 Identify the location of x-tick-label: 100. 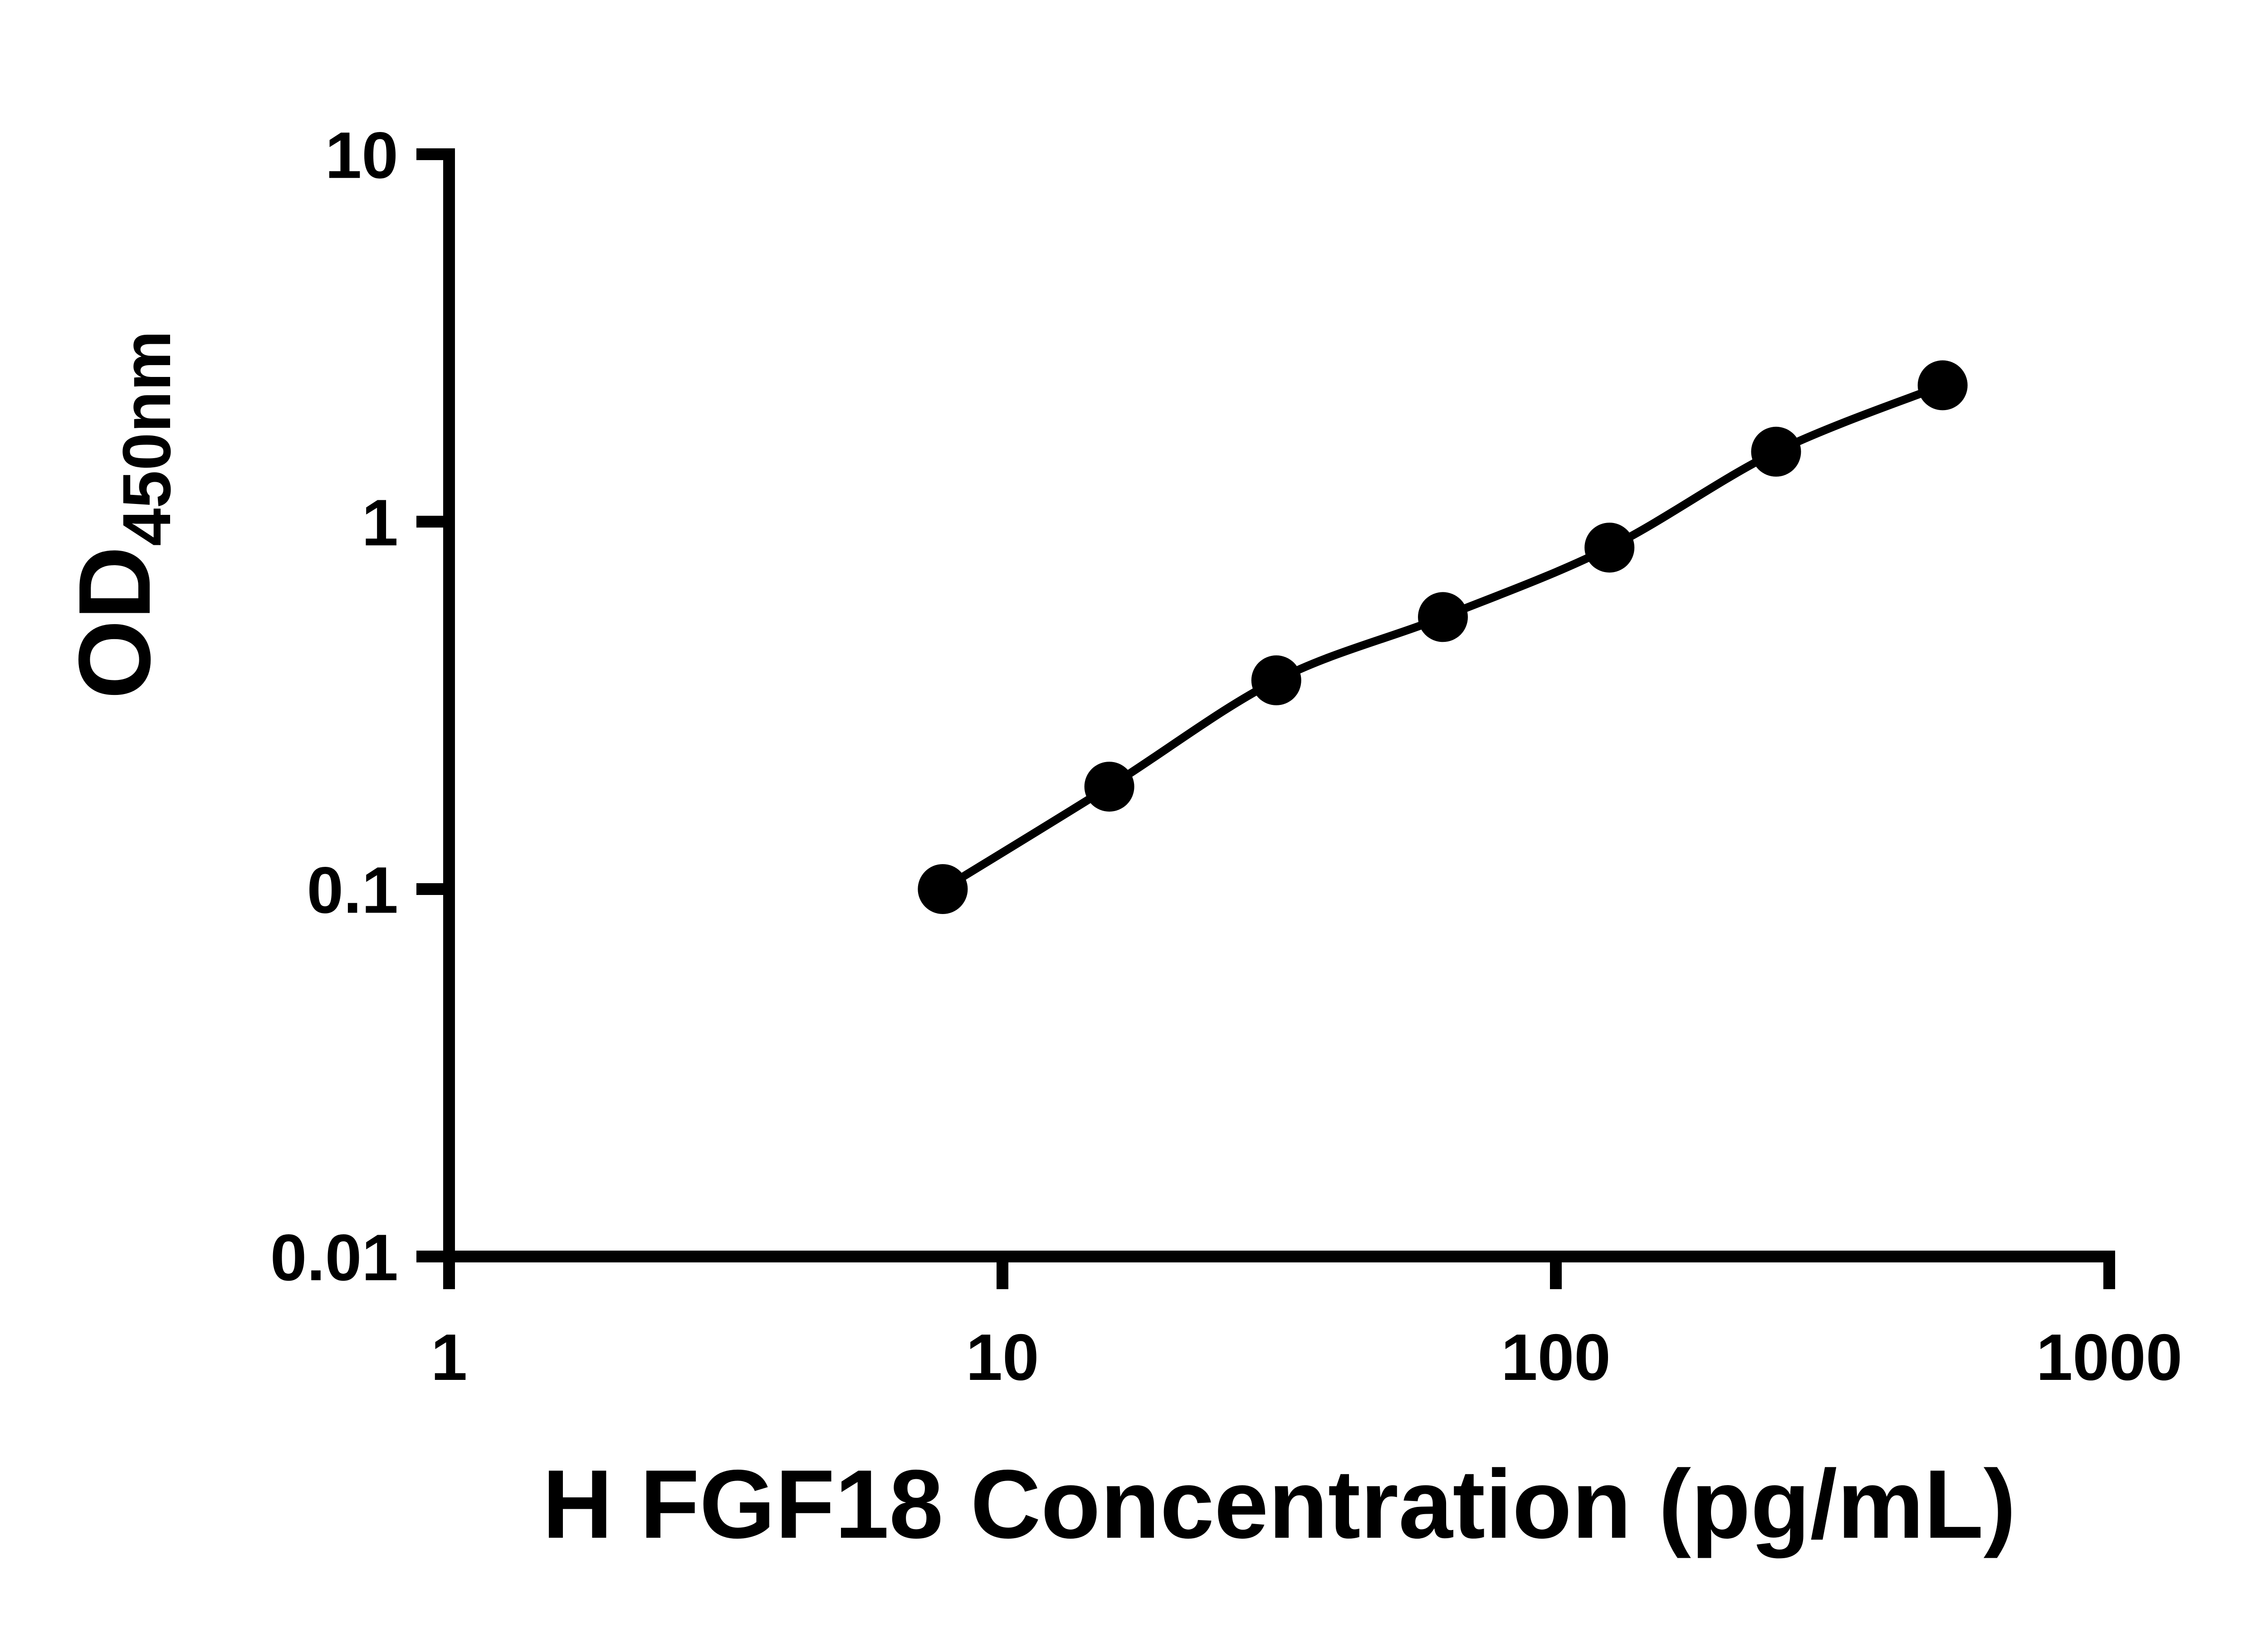
(1556, 1357).